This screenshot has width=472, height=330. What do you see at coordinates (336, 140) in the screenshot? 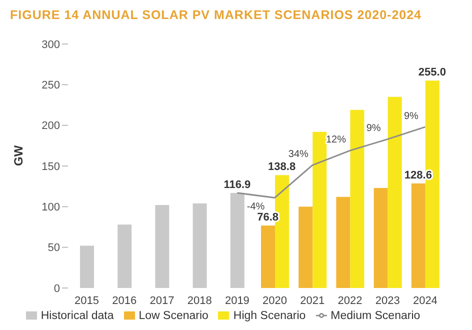
I see `annotation: 12%` at bounding box center [336, 140].